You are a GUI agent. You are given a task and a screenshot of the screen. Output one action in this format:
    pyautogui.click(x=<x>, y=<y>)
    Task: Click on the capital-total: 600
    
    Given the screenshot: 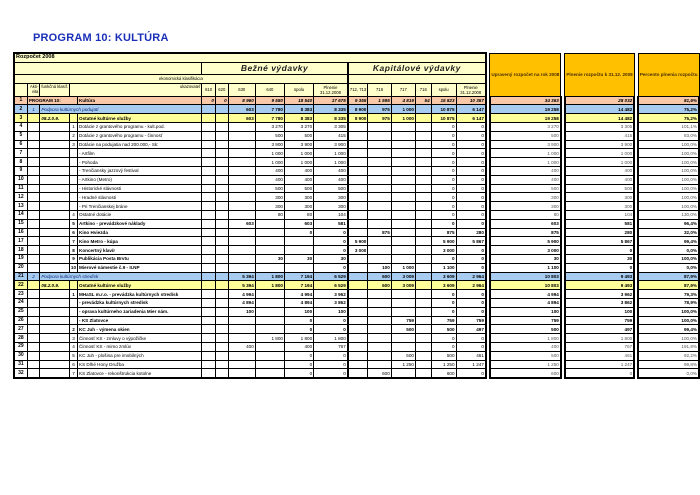 What is the action you would take?
    pyautogui.click(x=443, y=374)
    